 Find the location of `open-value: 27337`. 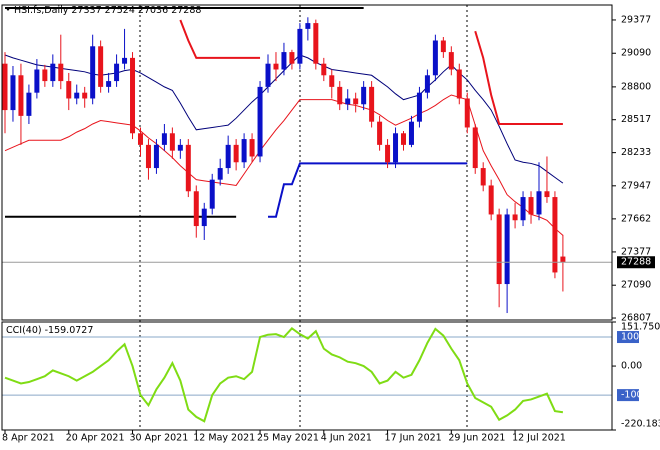

open-value: 27337 is located at coordinates (86, 10).